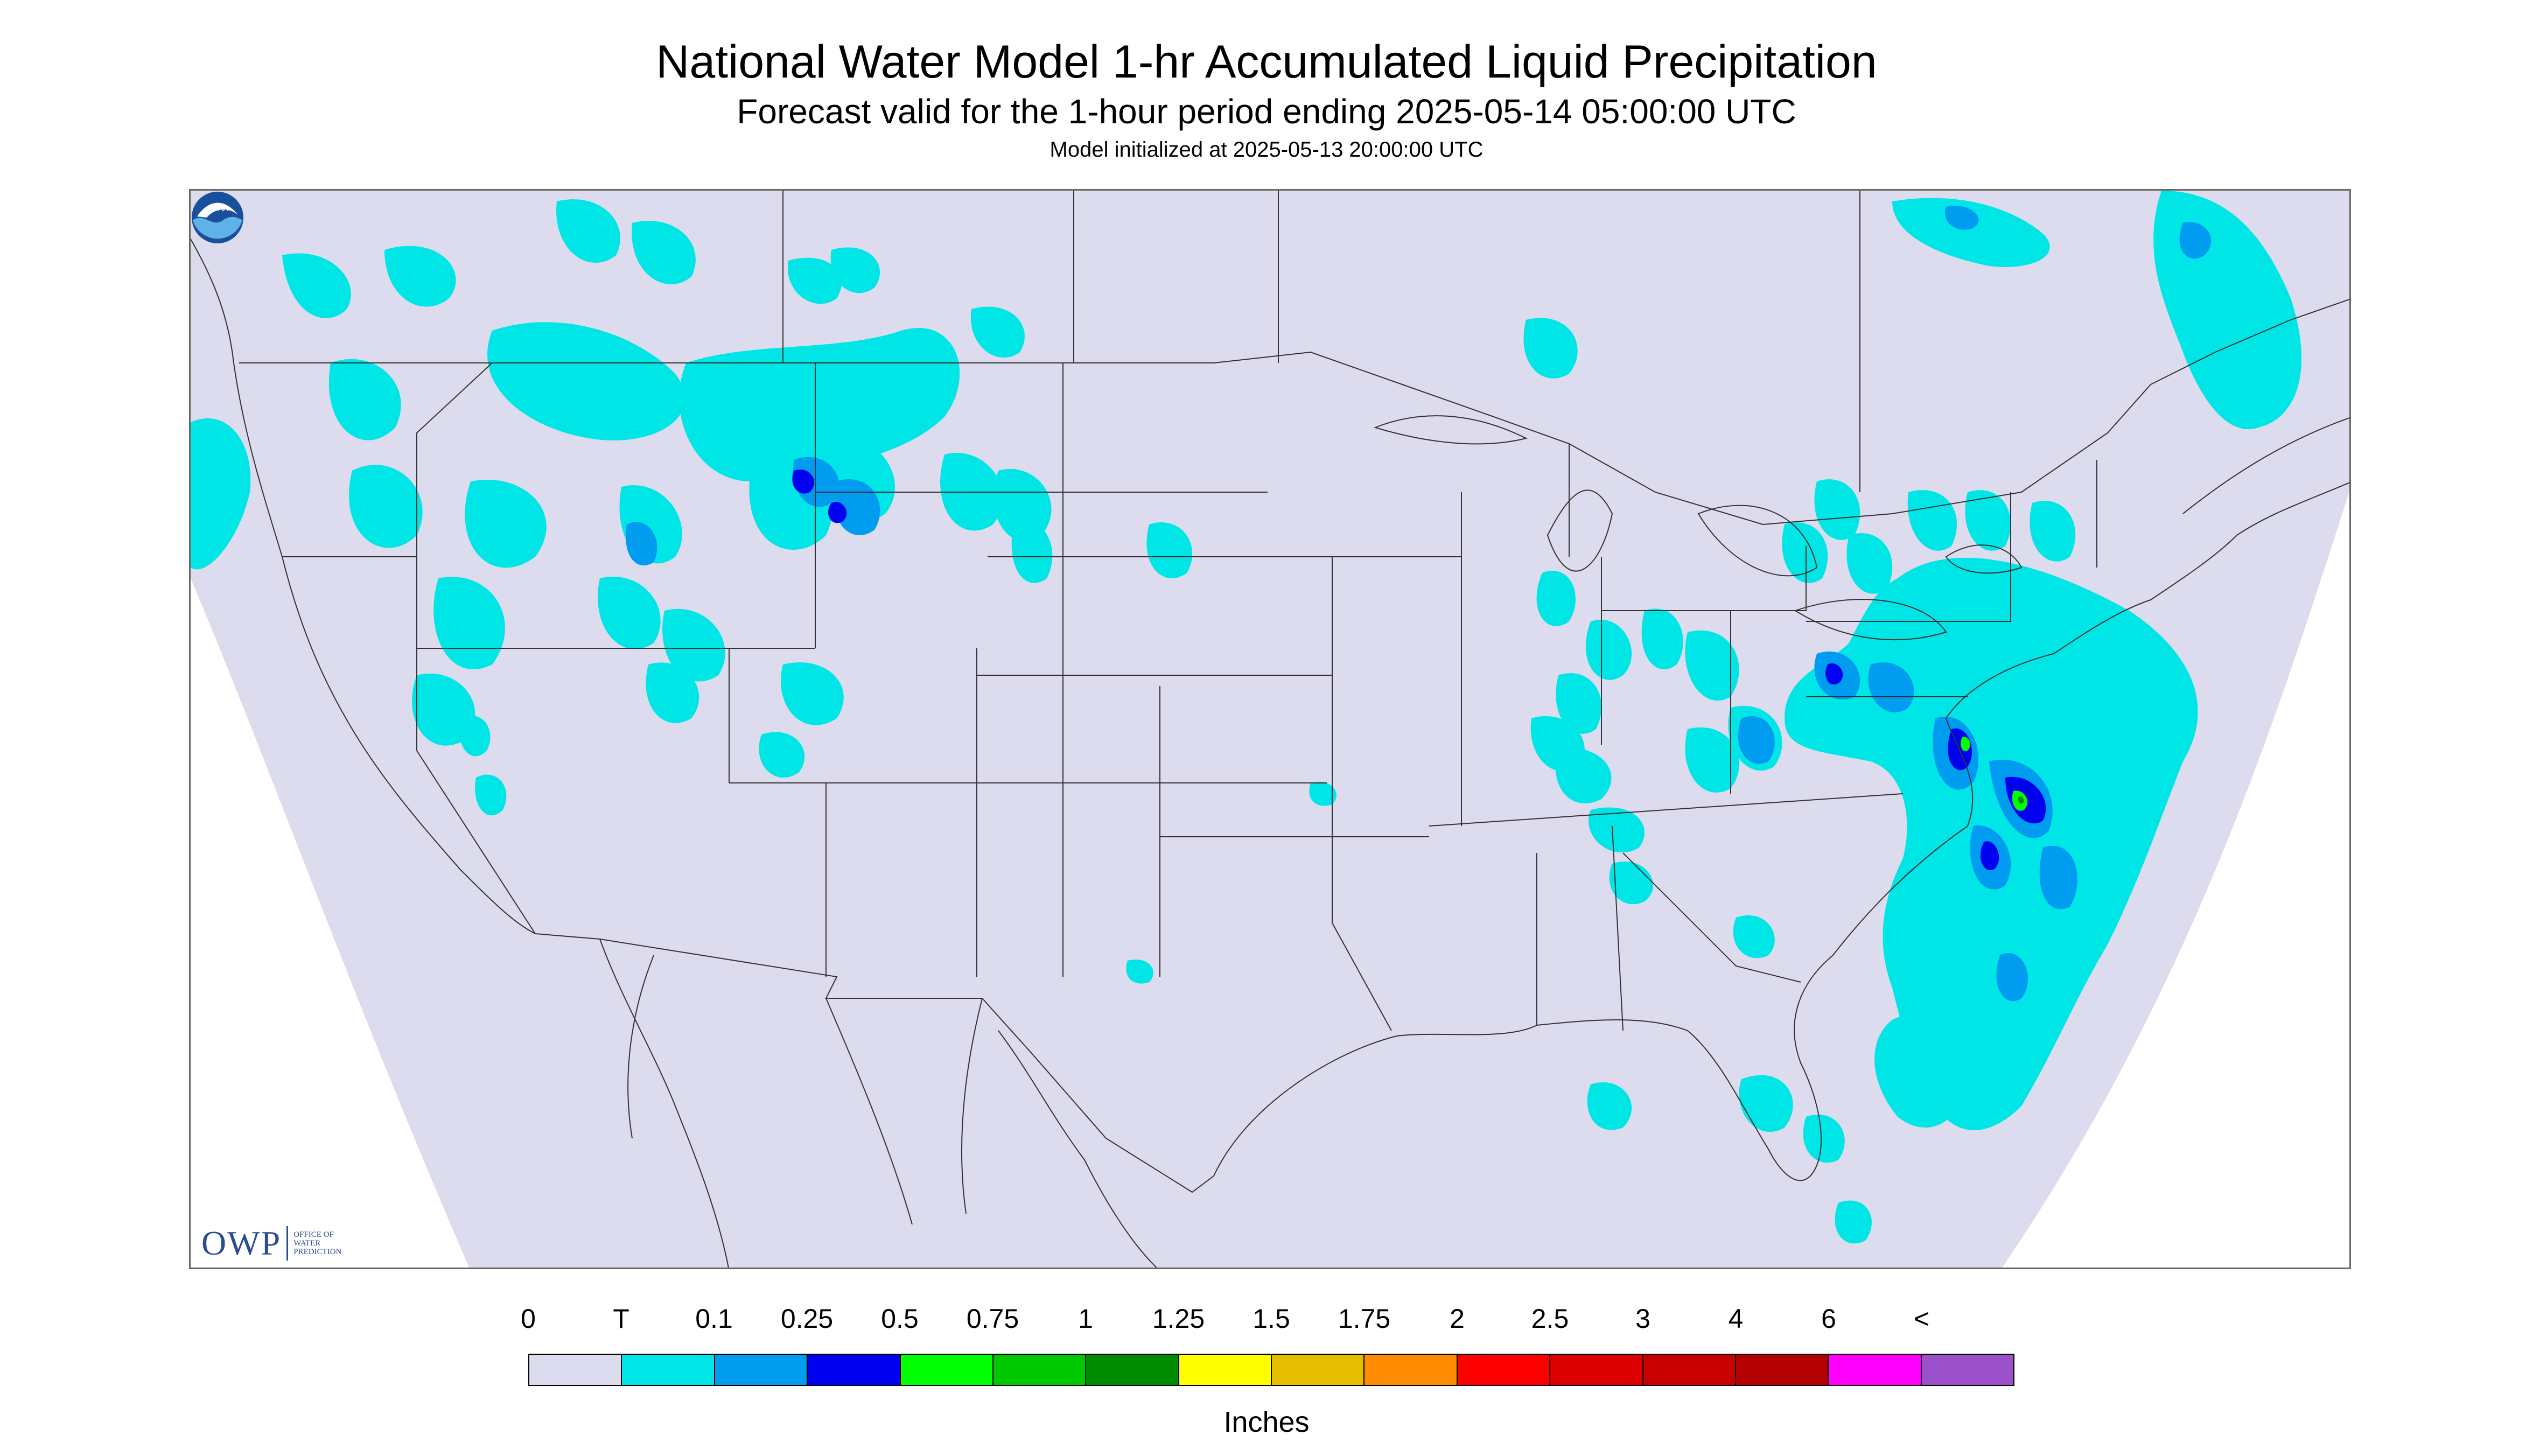  What do you see at coordinates (1550, 1319) in the screenshot?
I see `legend-tick-label: 2.5` at bounding box center [1550, 1319].